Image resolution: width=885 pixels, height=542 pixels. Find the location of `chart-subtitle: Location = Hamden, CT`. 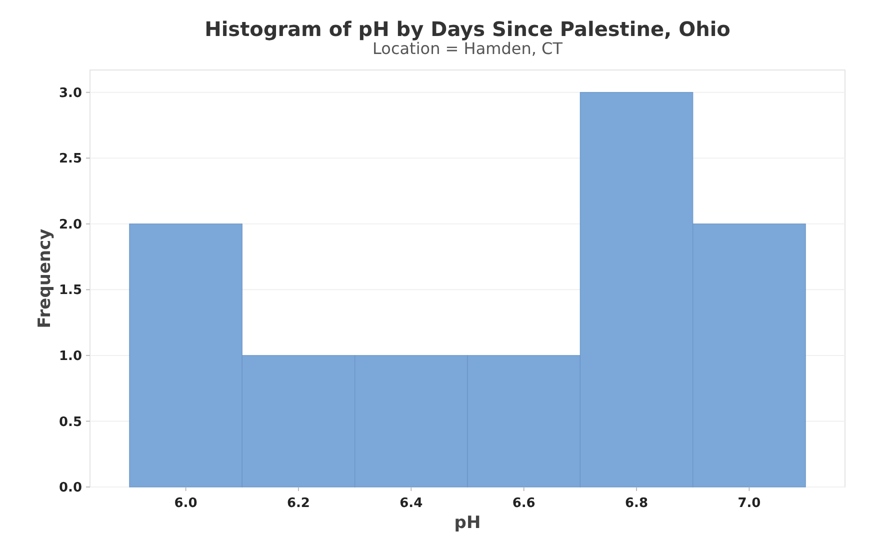

chart-subtitle: Location = Hamden, CT is located at coordinates (467, 48).